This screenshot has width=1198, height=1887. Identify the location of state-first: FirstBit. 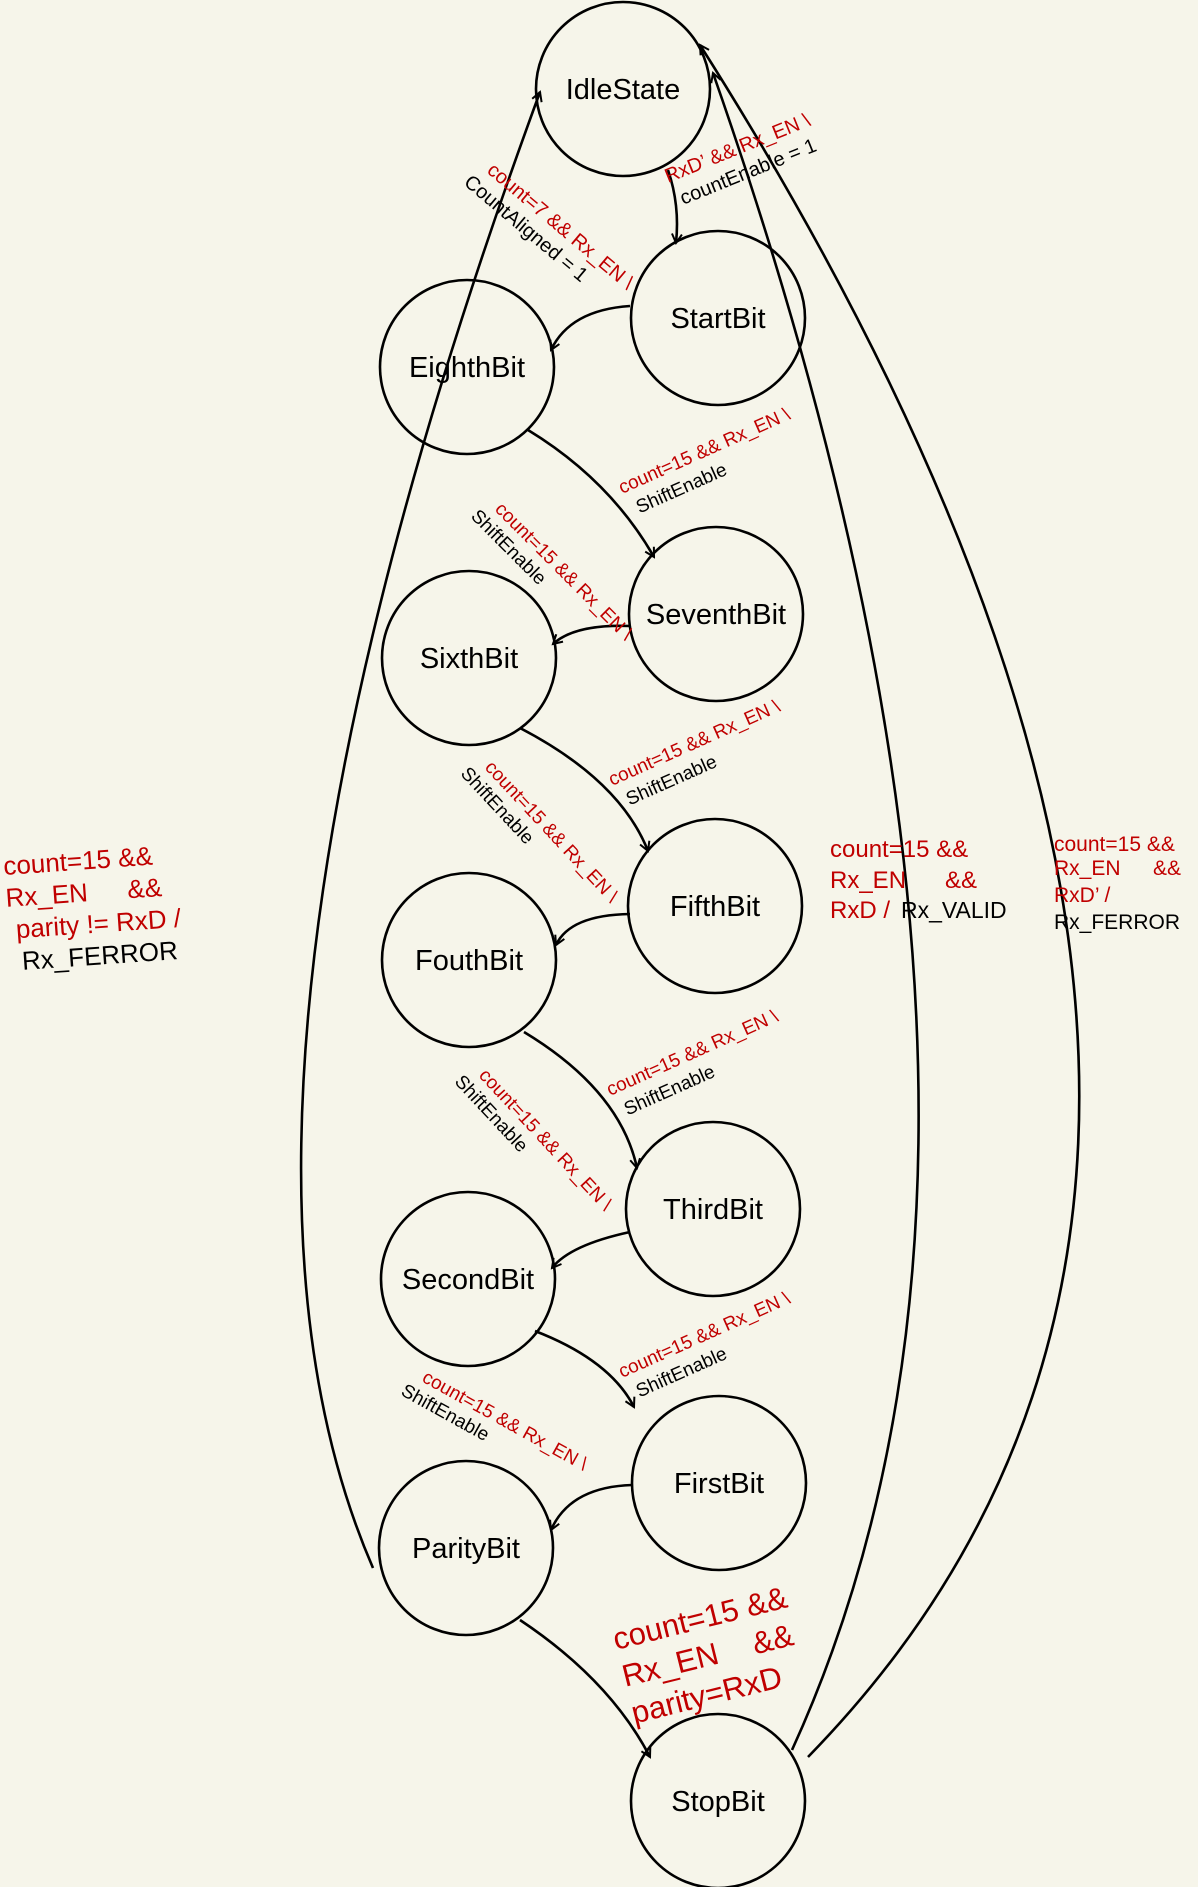
(719, 1483).